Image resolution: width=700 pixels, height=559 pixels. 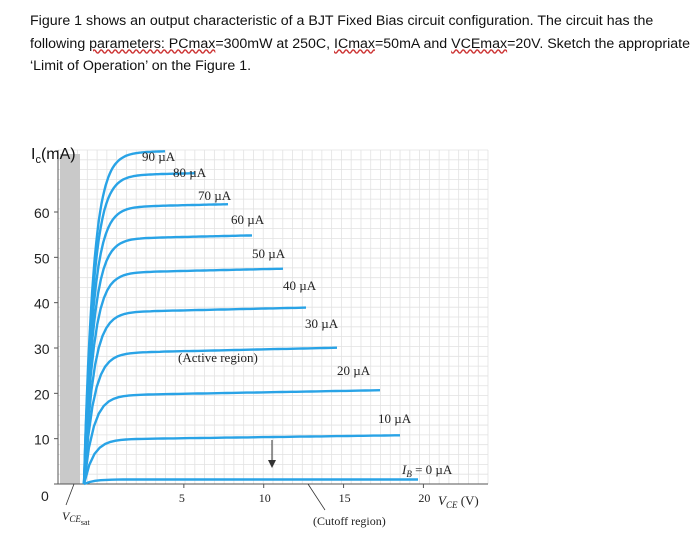 What do you see at coordinates (345, 498) in the screenshot?
I see `x-tick-label: 15` at bounding box center [345, 498].